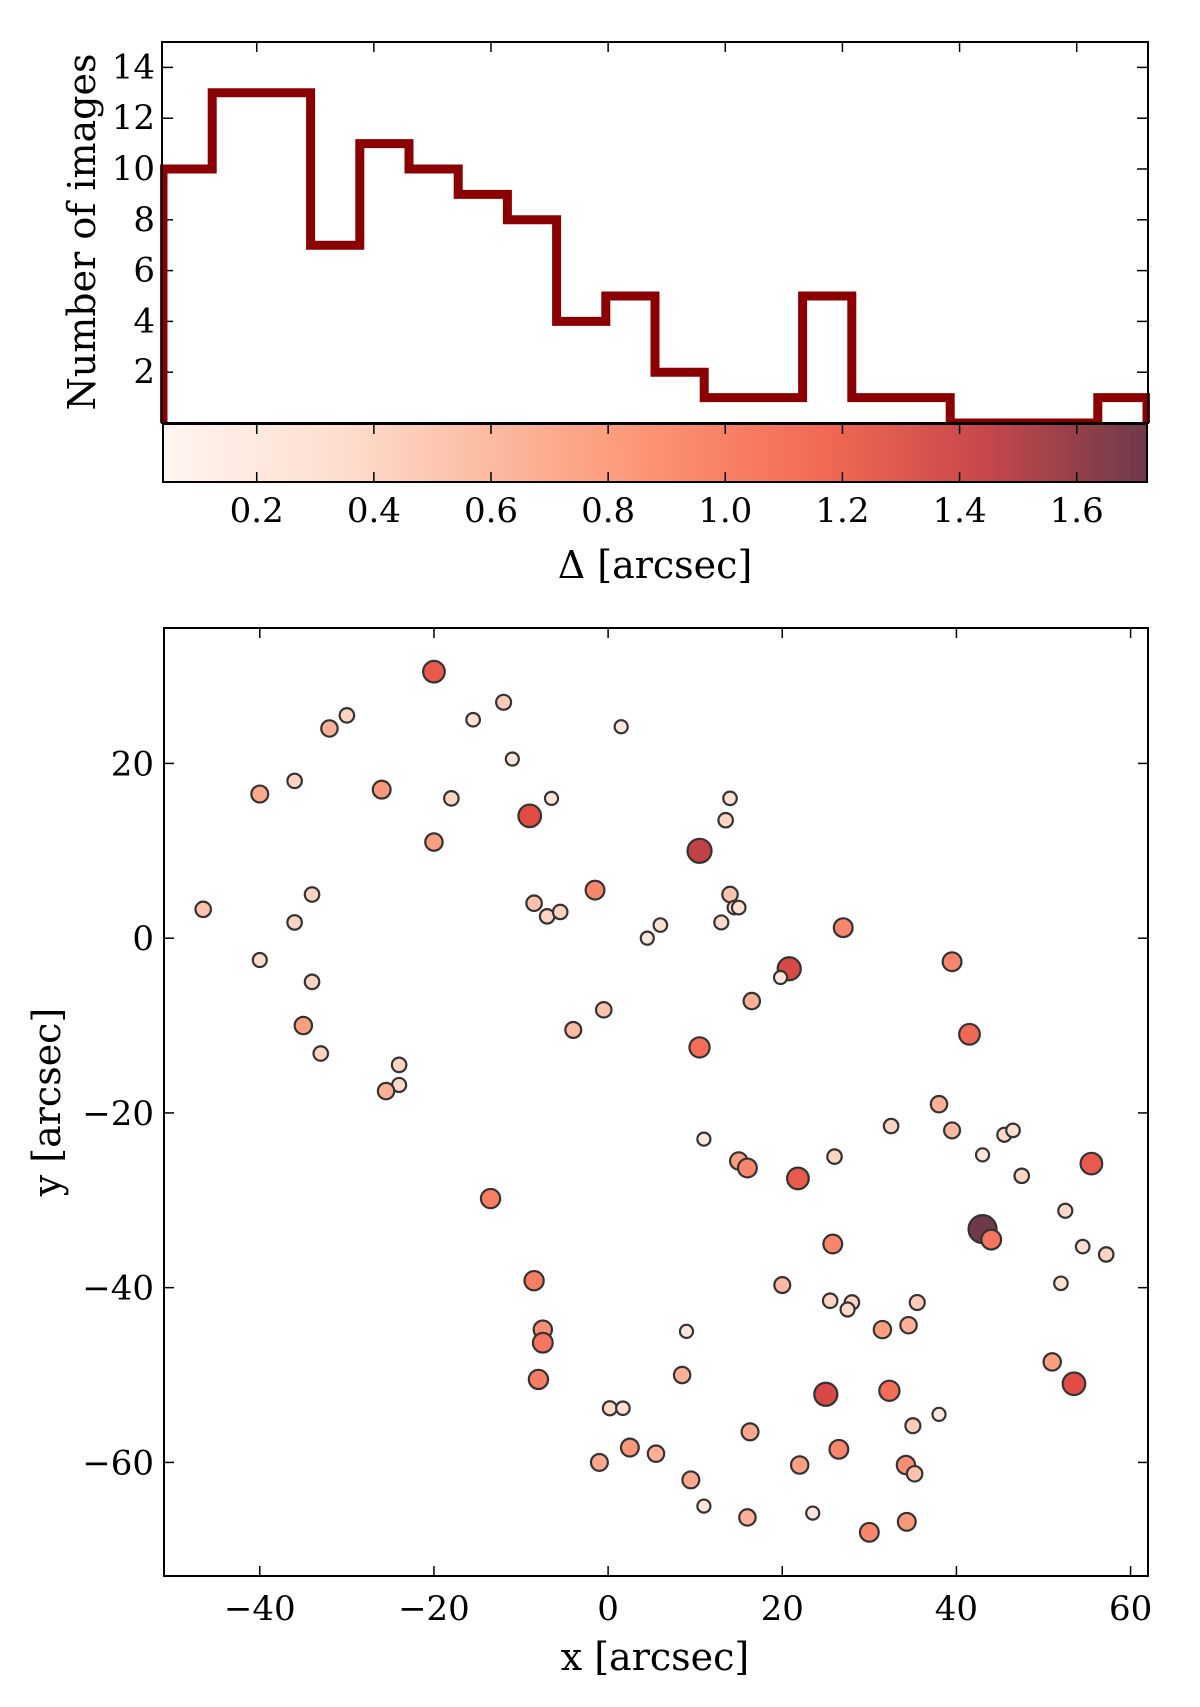 This screenshot has width=1200, height=1707. What do you see at coordinates (782, 1609) in the screenshot?
I see `scatter-x-tick-label: 20` at bounding box center [782, 1609].